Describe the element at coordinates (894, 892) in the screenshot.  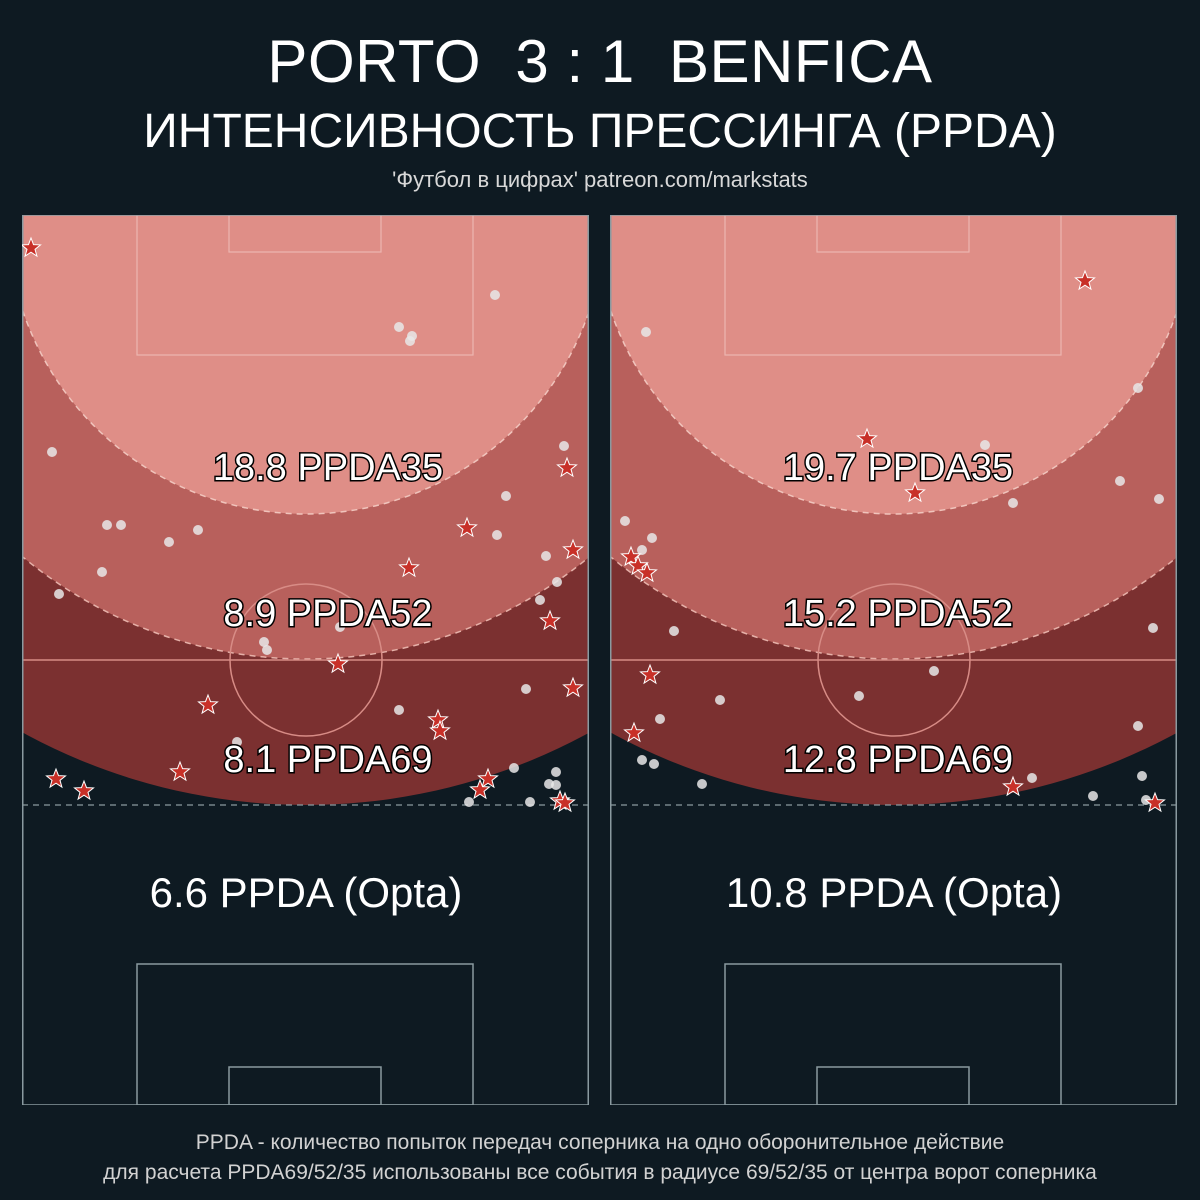
I see `opta-ppda-label: 10.8 PPDA (Opta)` at that location.